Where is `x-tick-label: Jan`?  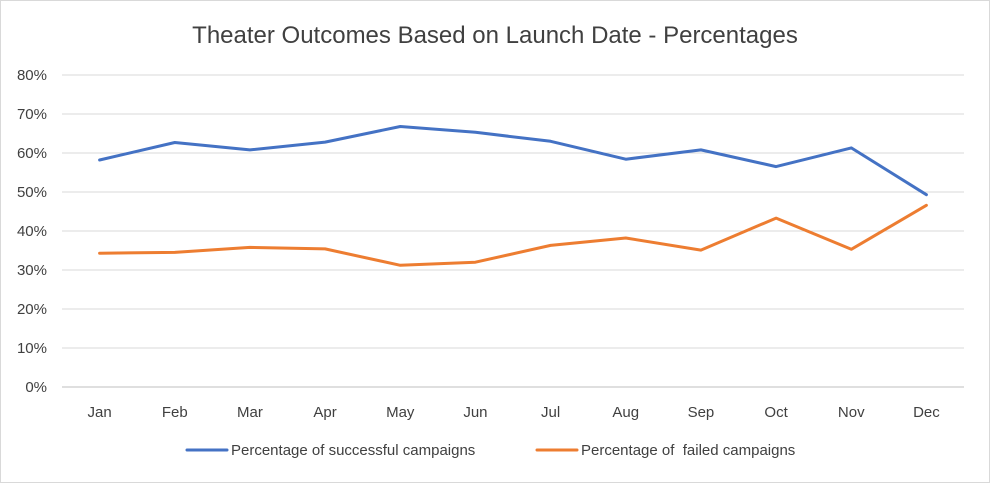 x-tick-label: Jan is located at coordinates (99, 412).